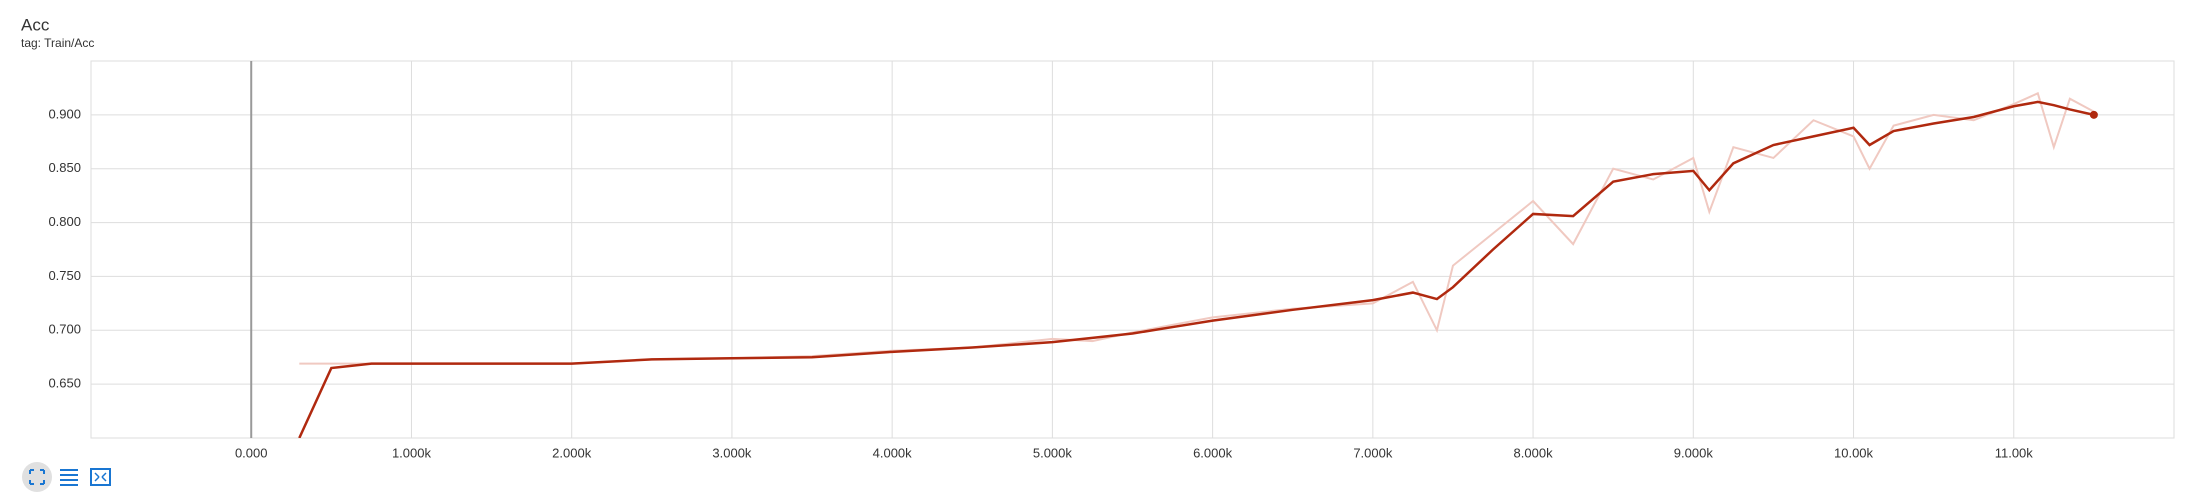 Image resolution: width=2189 pixels, height=496 pixels. Describe the element at coordinates (69, 477) in the screenshot. I see `list-button` at that location.